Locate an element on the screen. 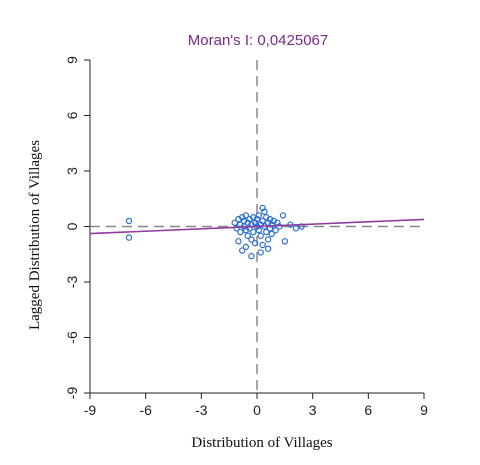  x-tick-label: -6 is located at coordinates (145, 410).